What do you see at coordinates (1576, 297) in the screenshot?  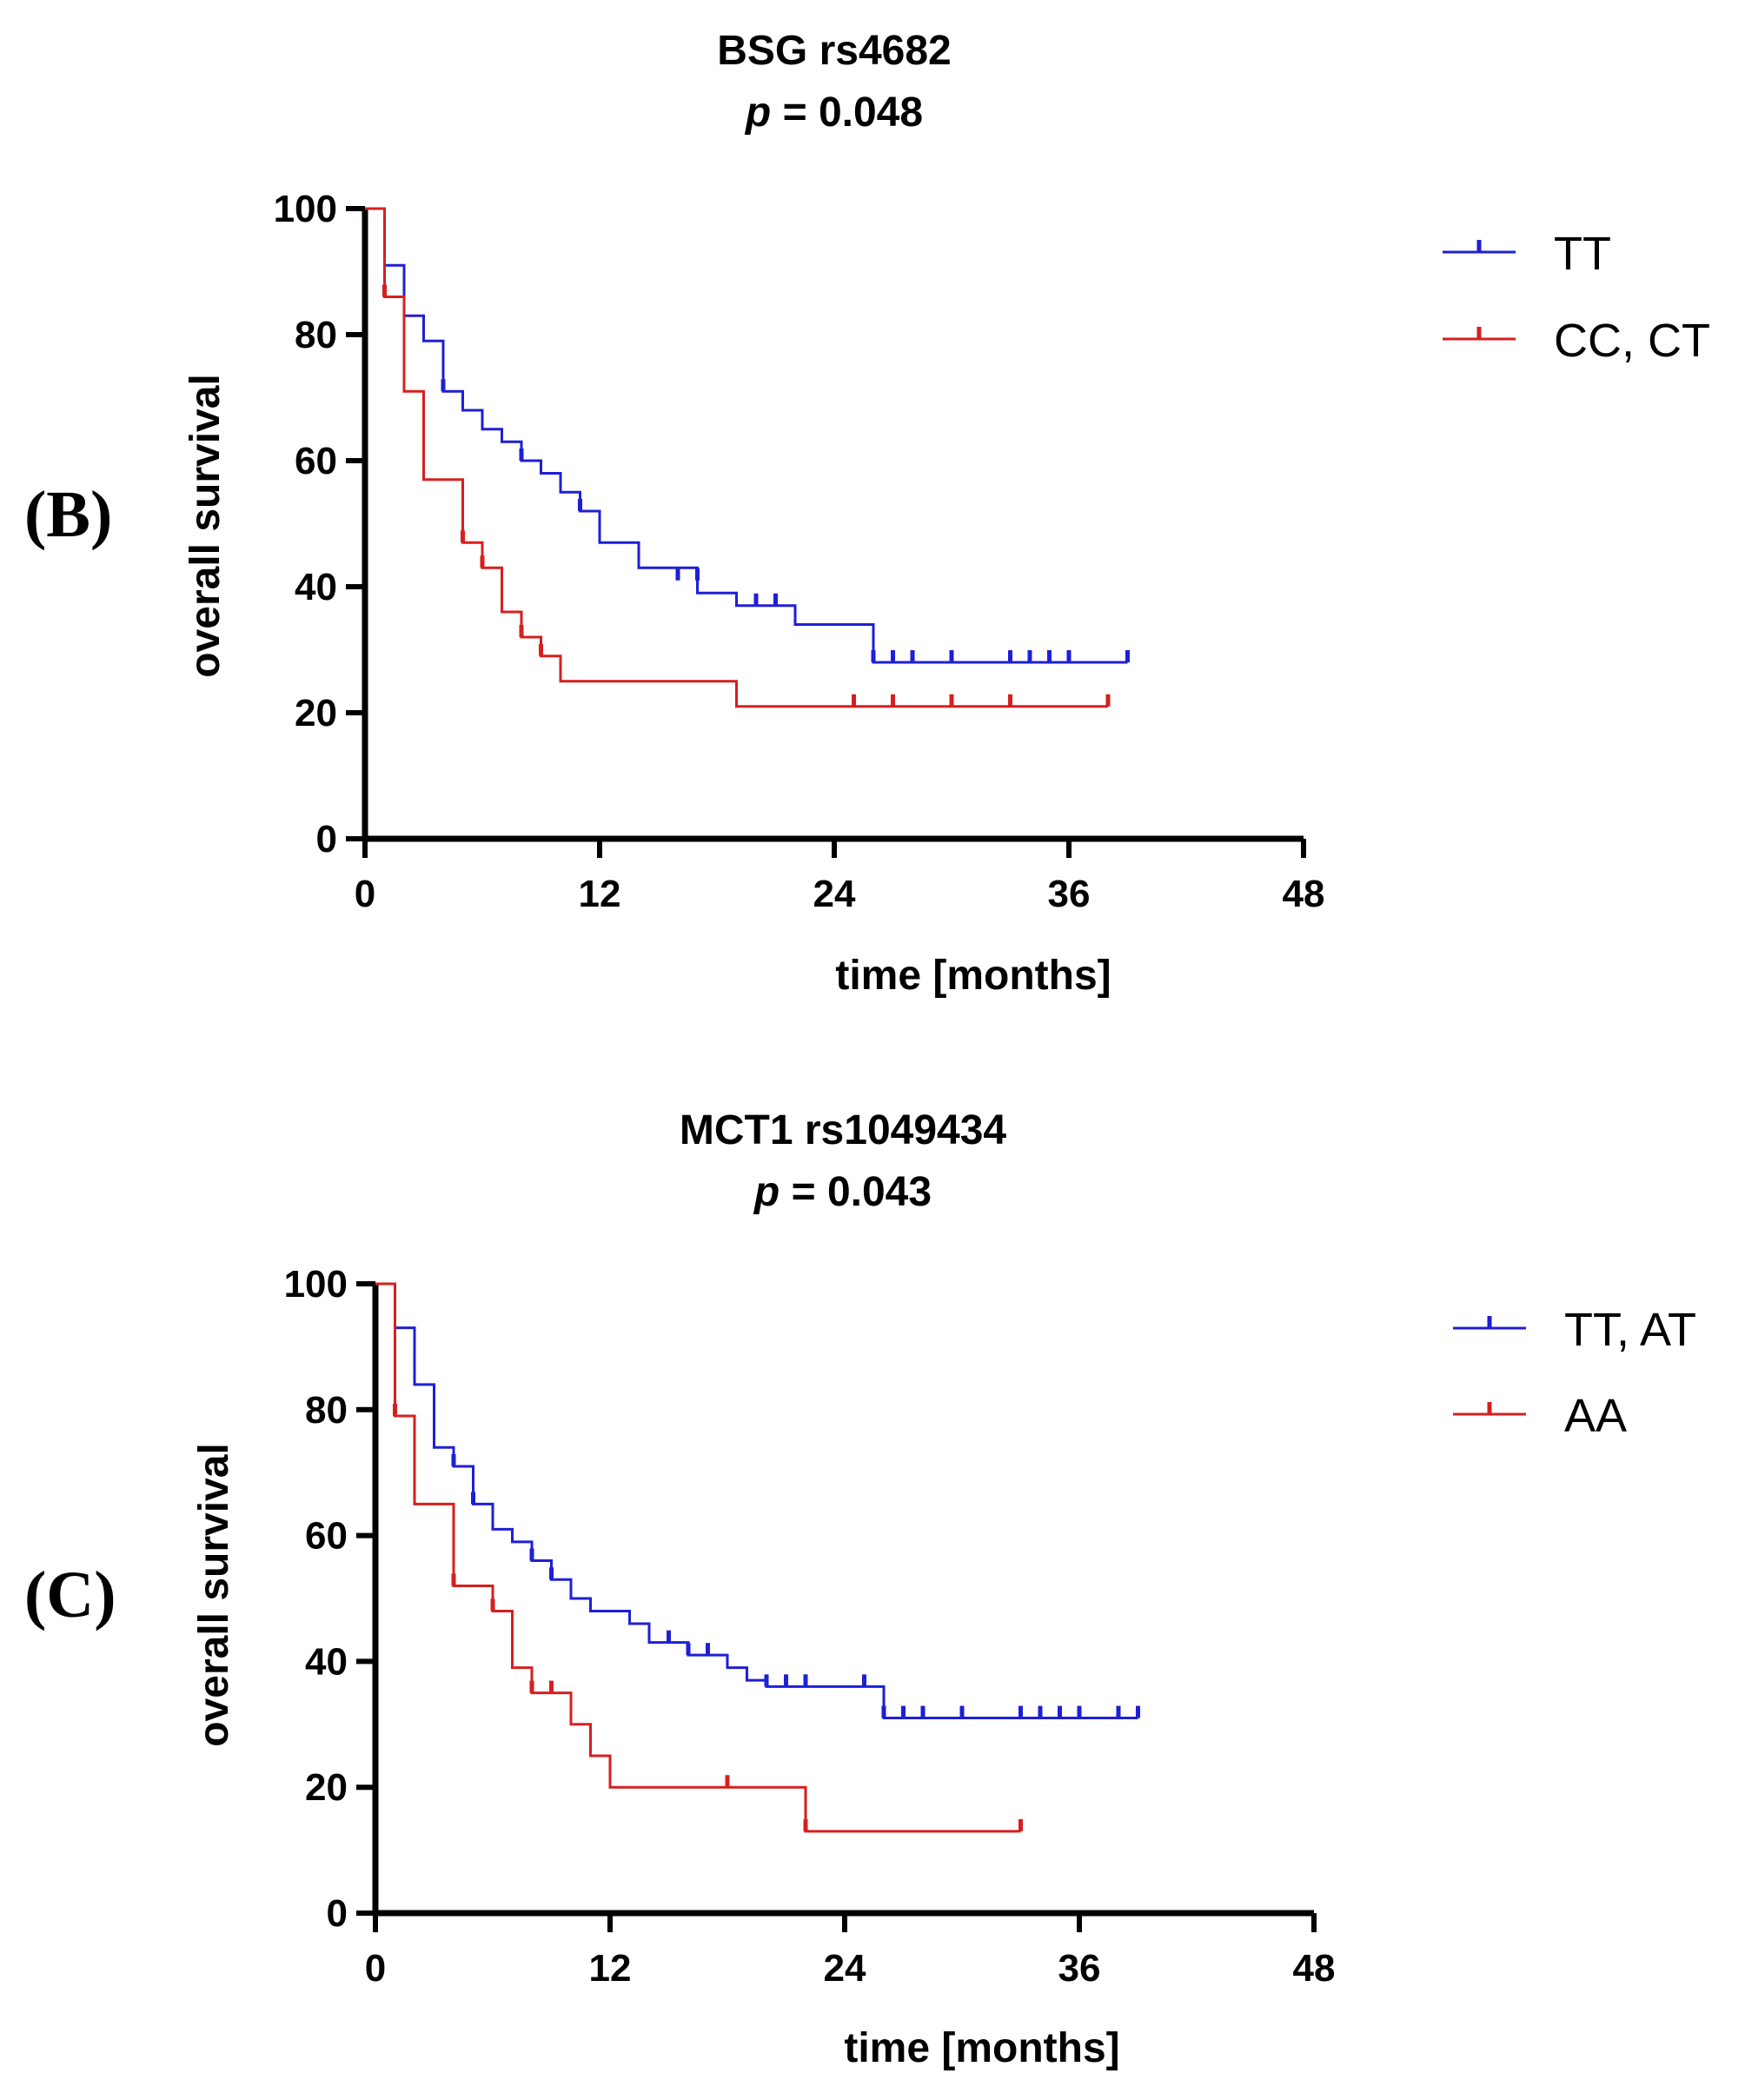 I see `legend: TT CC, CT` at bounding box center [1576, 297].